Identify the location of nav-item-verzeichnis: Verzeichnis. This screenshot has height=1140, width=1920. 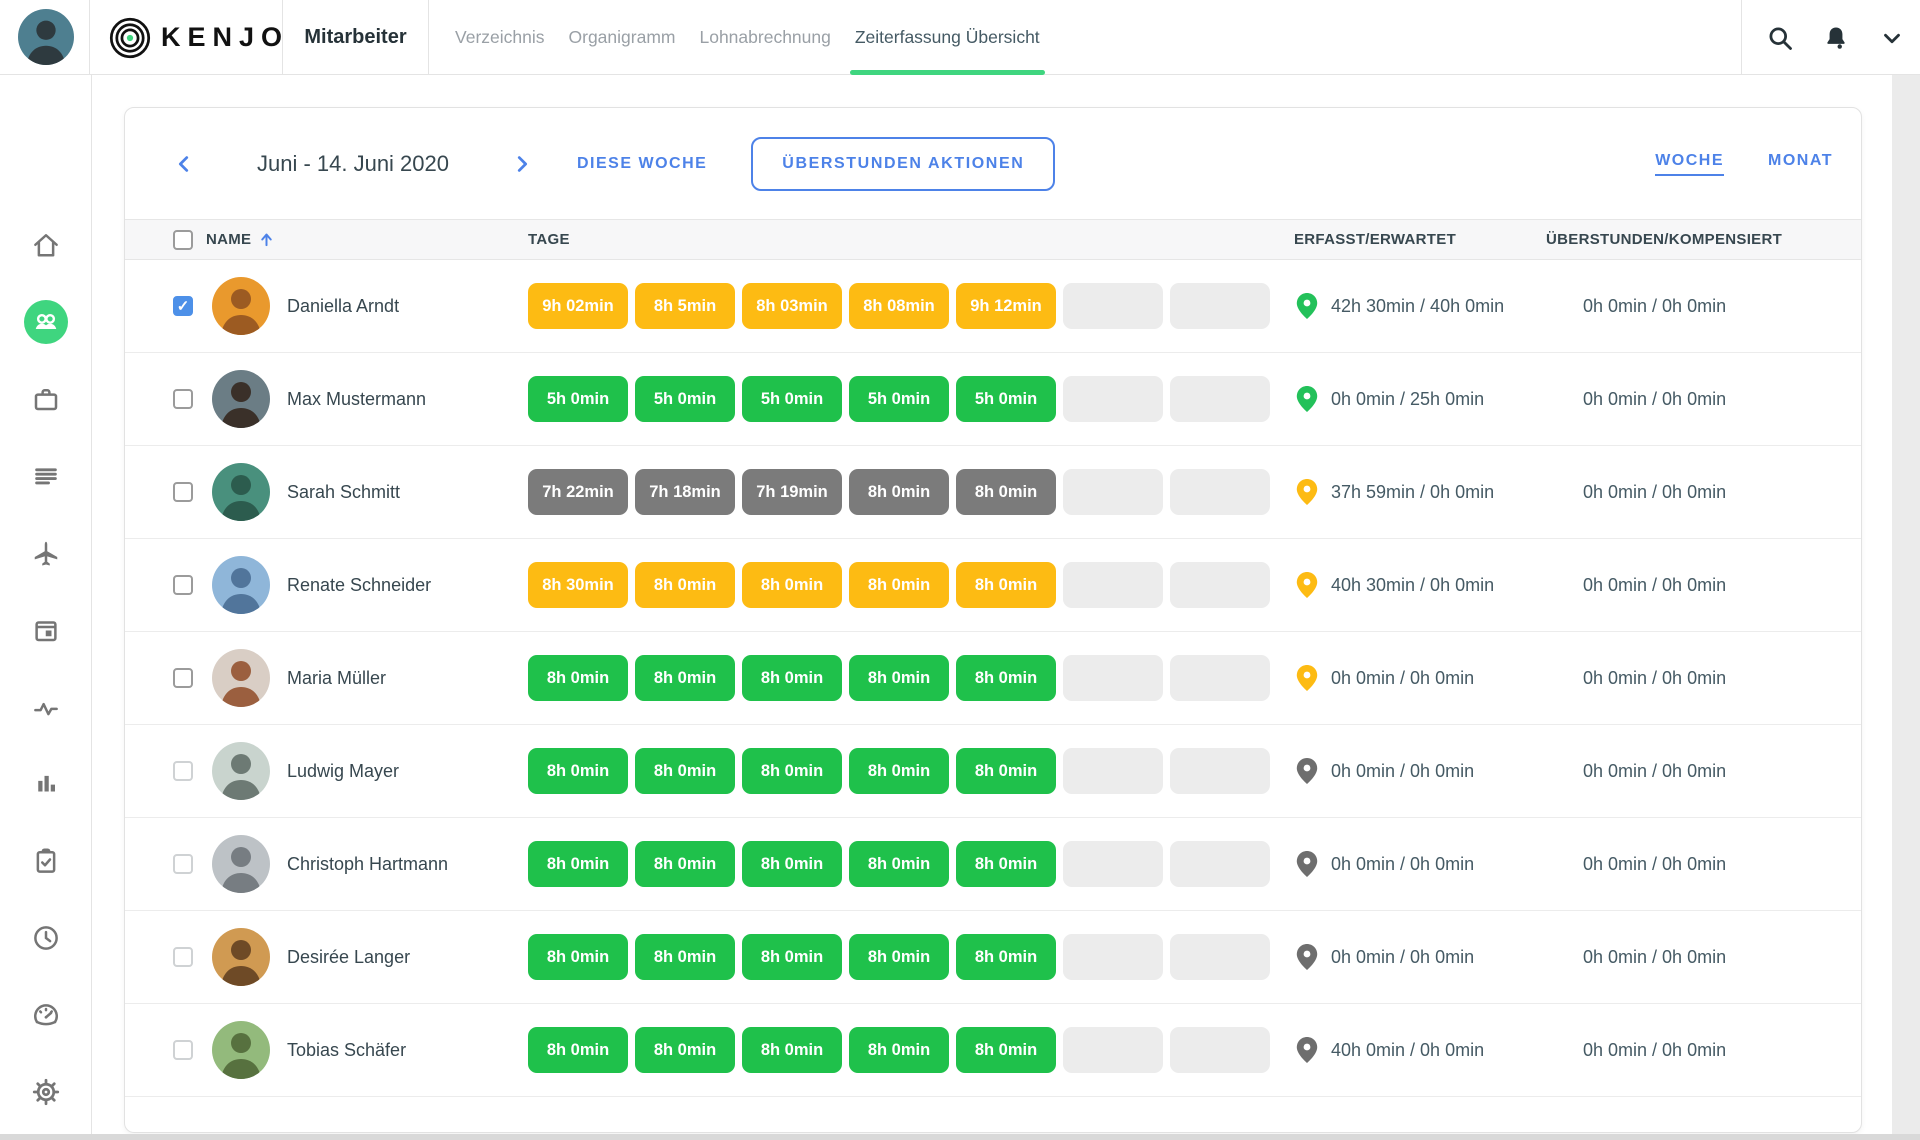
(500, 37).